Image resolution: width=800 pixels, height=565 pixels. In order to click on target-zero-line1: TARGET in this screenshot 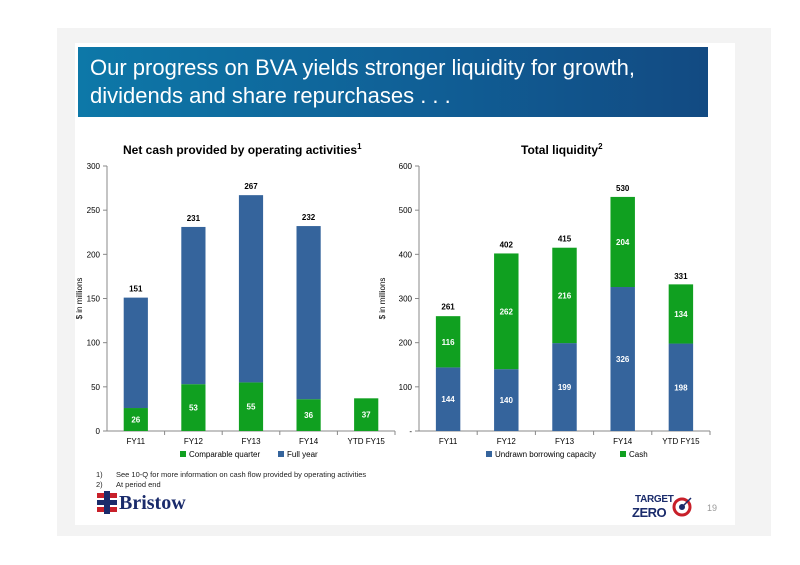, I will do `click(654, 499)`.